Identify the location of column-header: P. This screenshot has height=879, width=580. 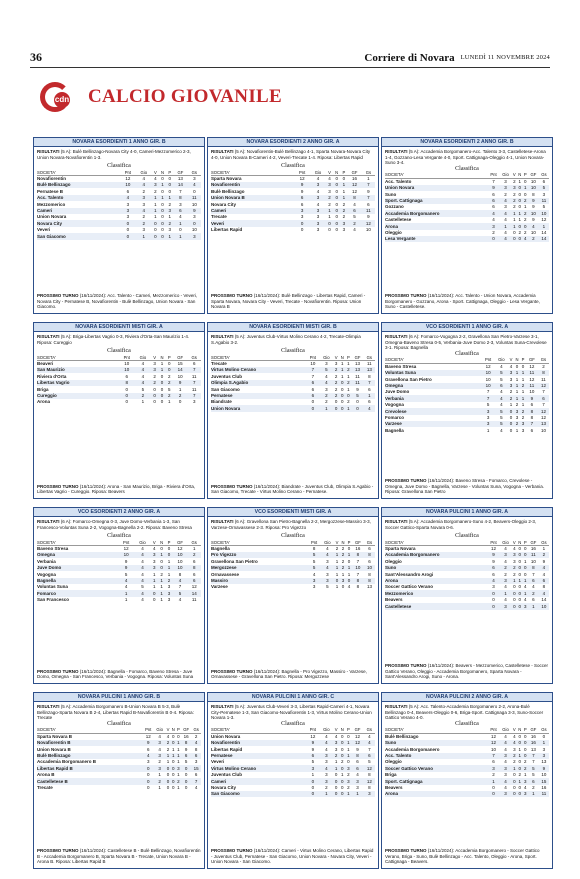
(348, 358).